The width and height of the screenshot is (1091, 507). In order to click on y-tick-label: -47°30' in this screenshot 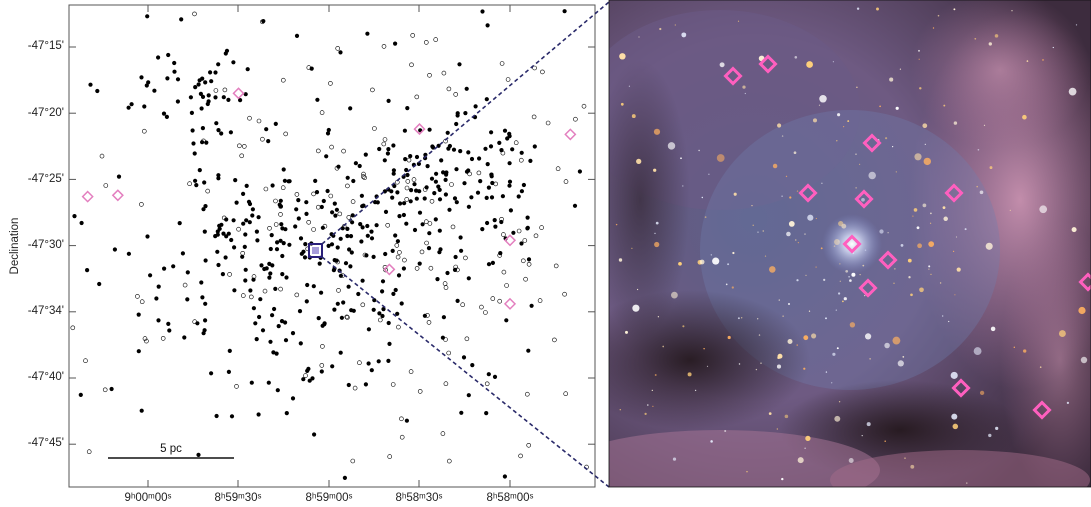, I will do `click(46, 245)`.